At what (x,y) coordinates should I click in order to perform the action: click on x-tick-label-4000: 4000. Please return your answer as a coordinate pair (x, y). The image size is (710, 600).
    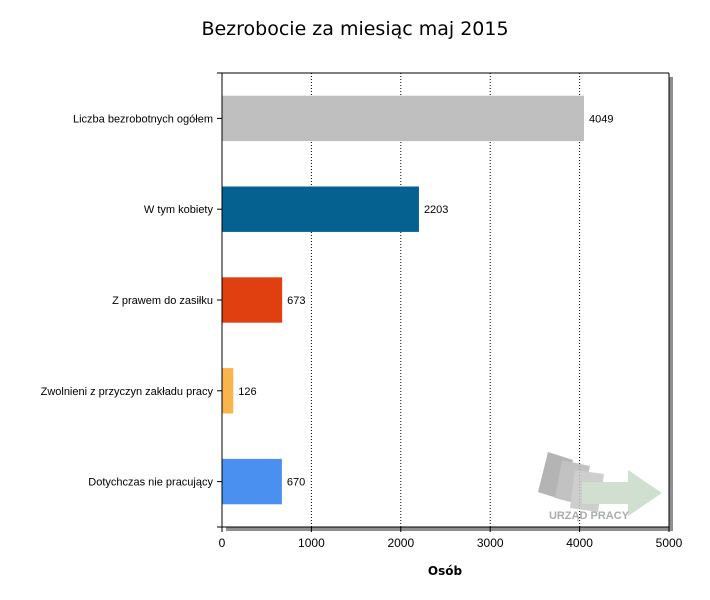
    Looking at the image, I should click on (579, 543).